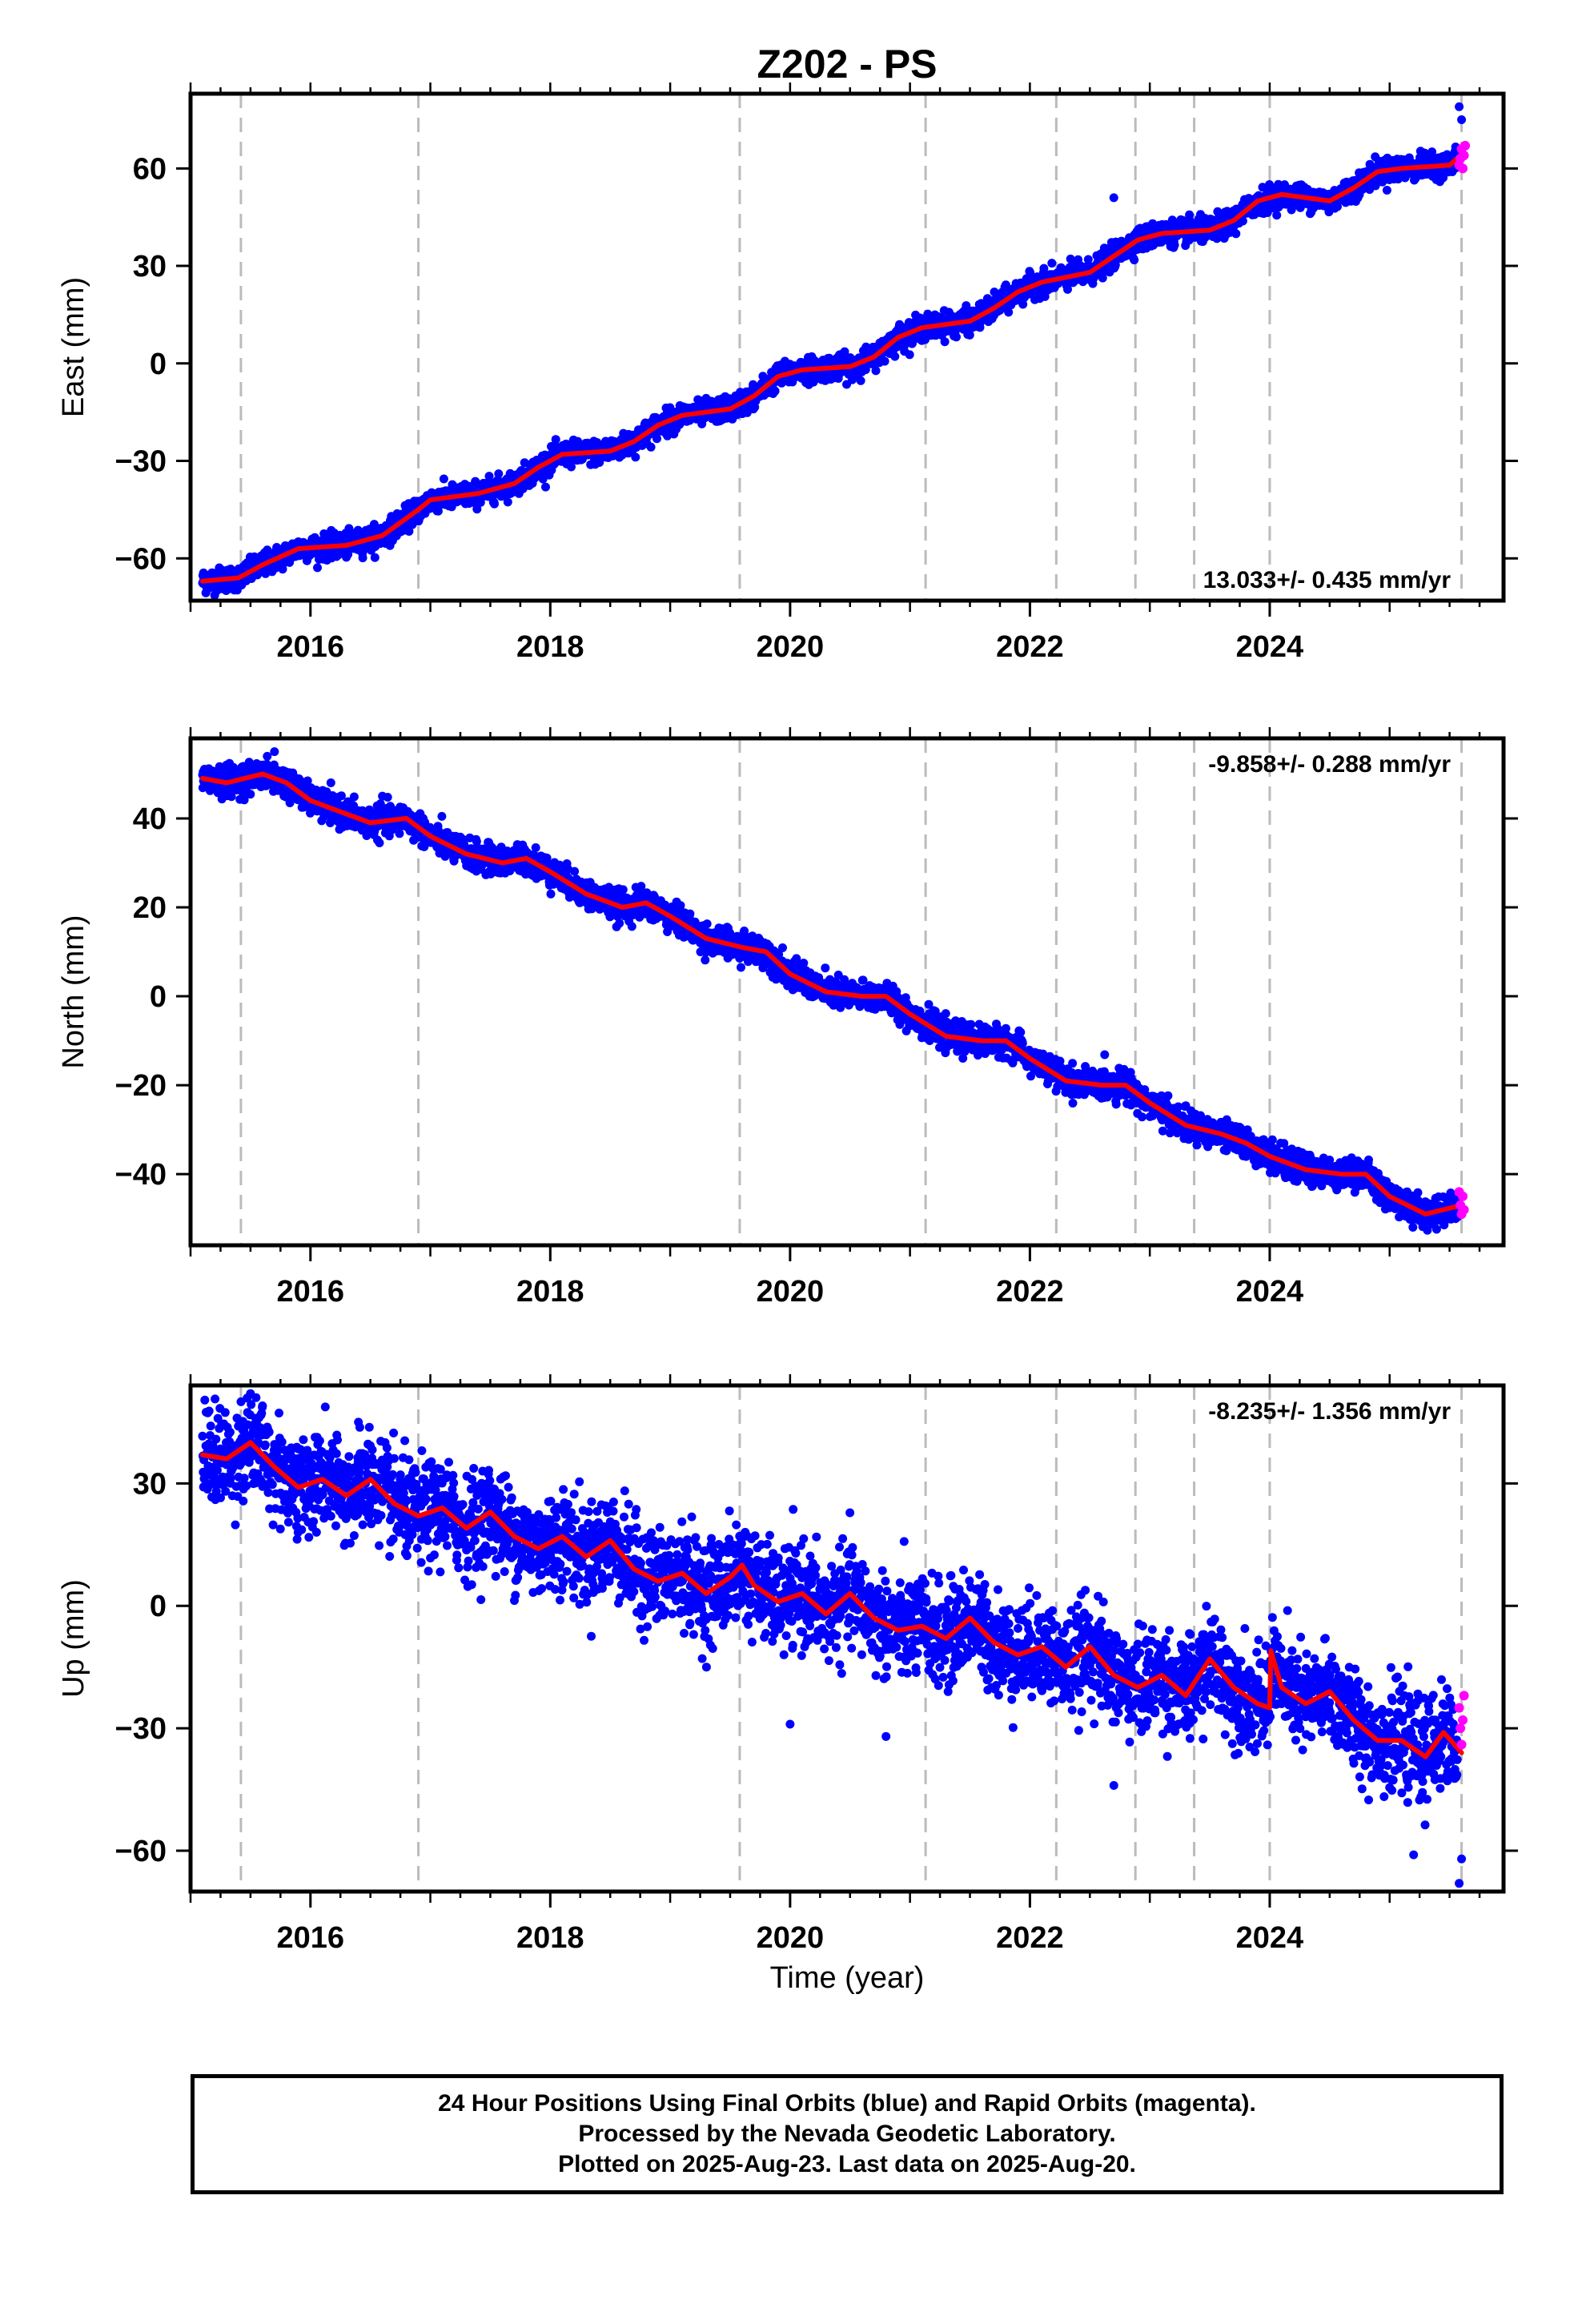 The image size is (1582, 2324). I want to click on y-tick-label: 30, so click(150, 266).